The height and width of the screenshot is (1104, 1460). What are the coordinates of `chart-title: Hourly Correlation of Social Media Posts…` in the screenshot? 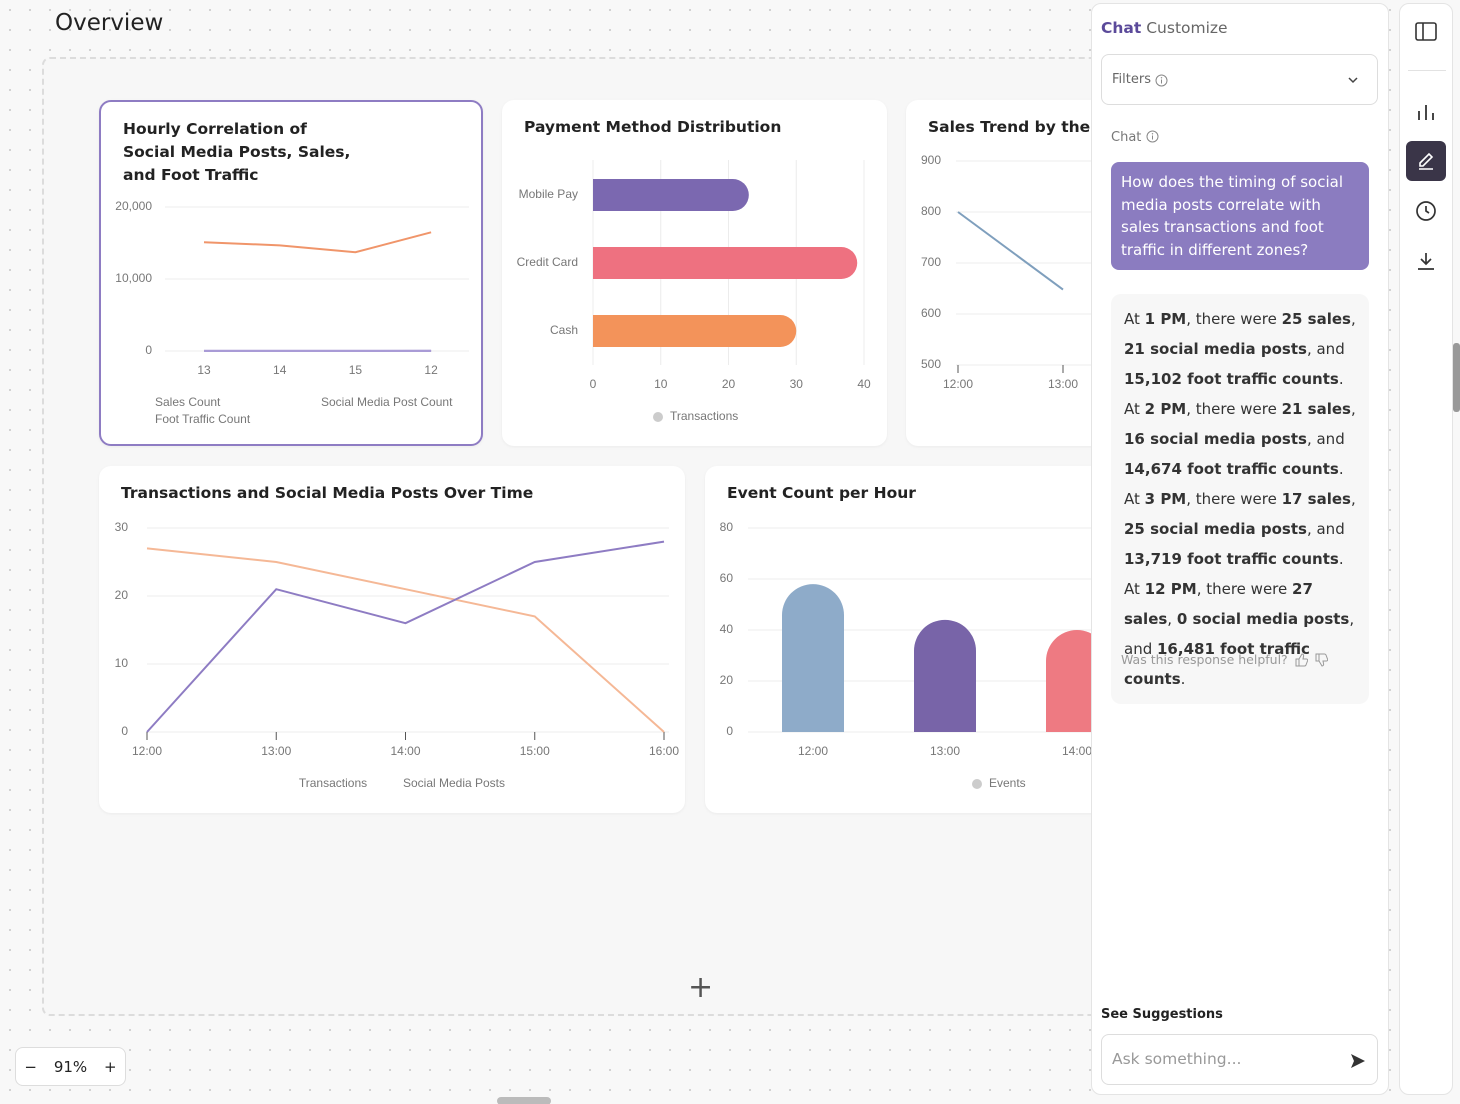 It's located at (237, 152).